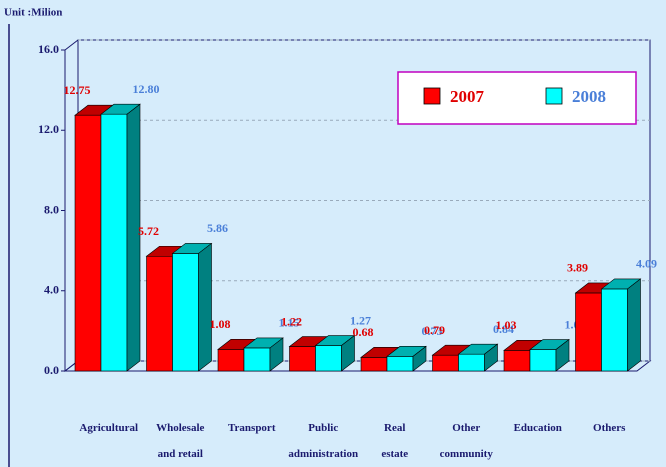 The height and width of the screenshot is (467, 666). What do you see at coordinates (609, 428) in the screenshot?
I see `x-tick-label: Others` at bounding box center [609, 428].